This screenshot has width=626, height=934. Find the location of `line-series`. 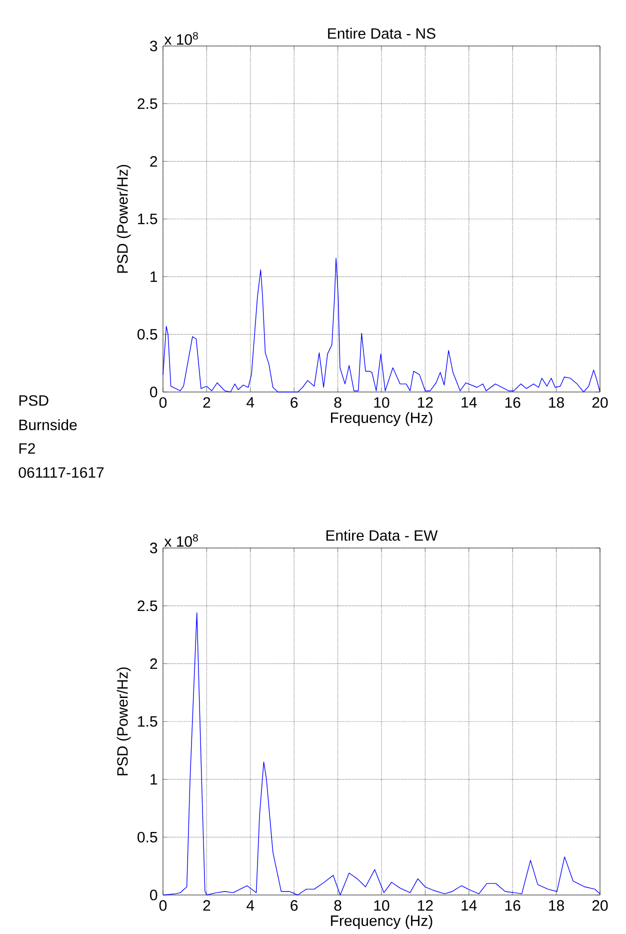

line-series is located at coordinates (381, 325).